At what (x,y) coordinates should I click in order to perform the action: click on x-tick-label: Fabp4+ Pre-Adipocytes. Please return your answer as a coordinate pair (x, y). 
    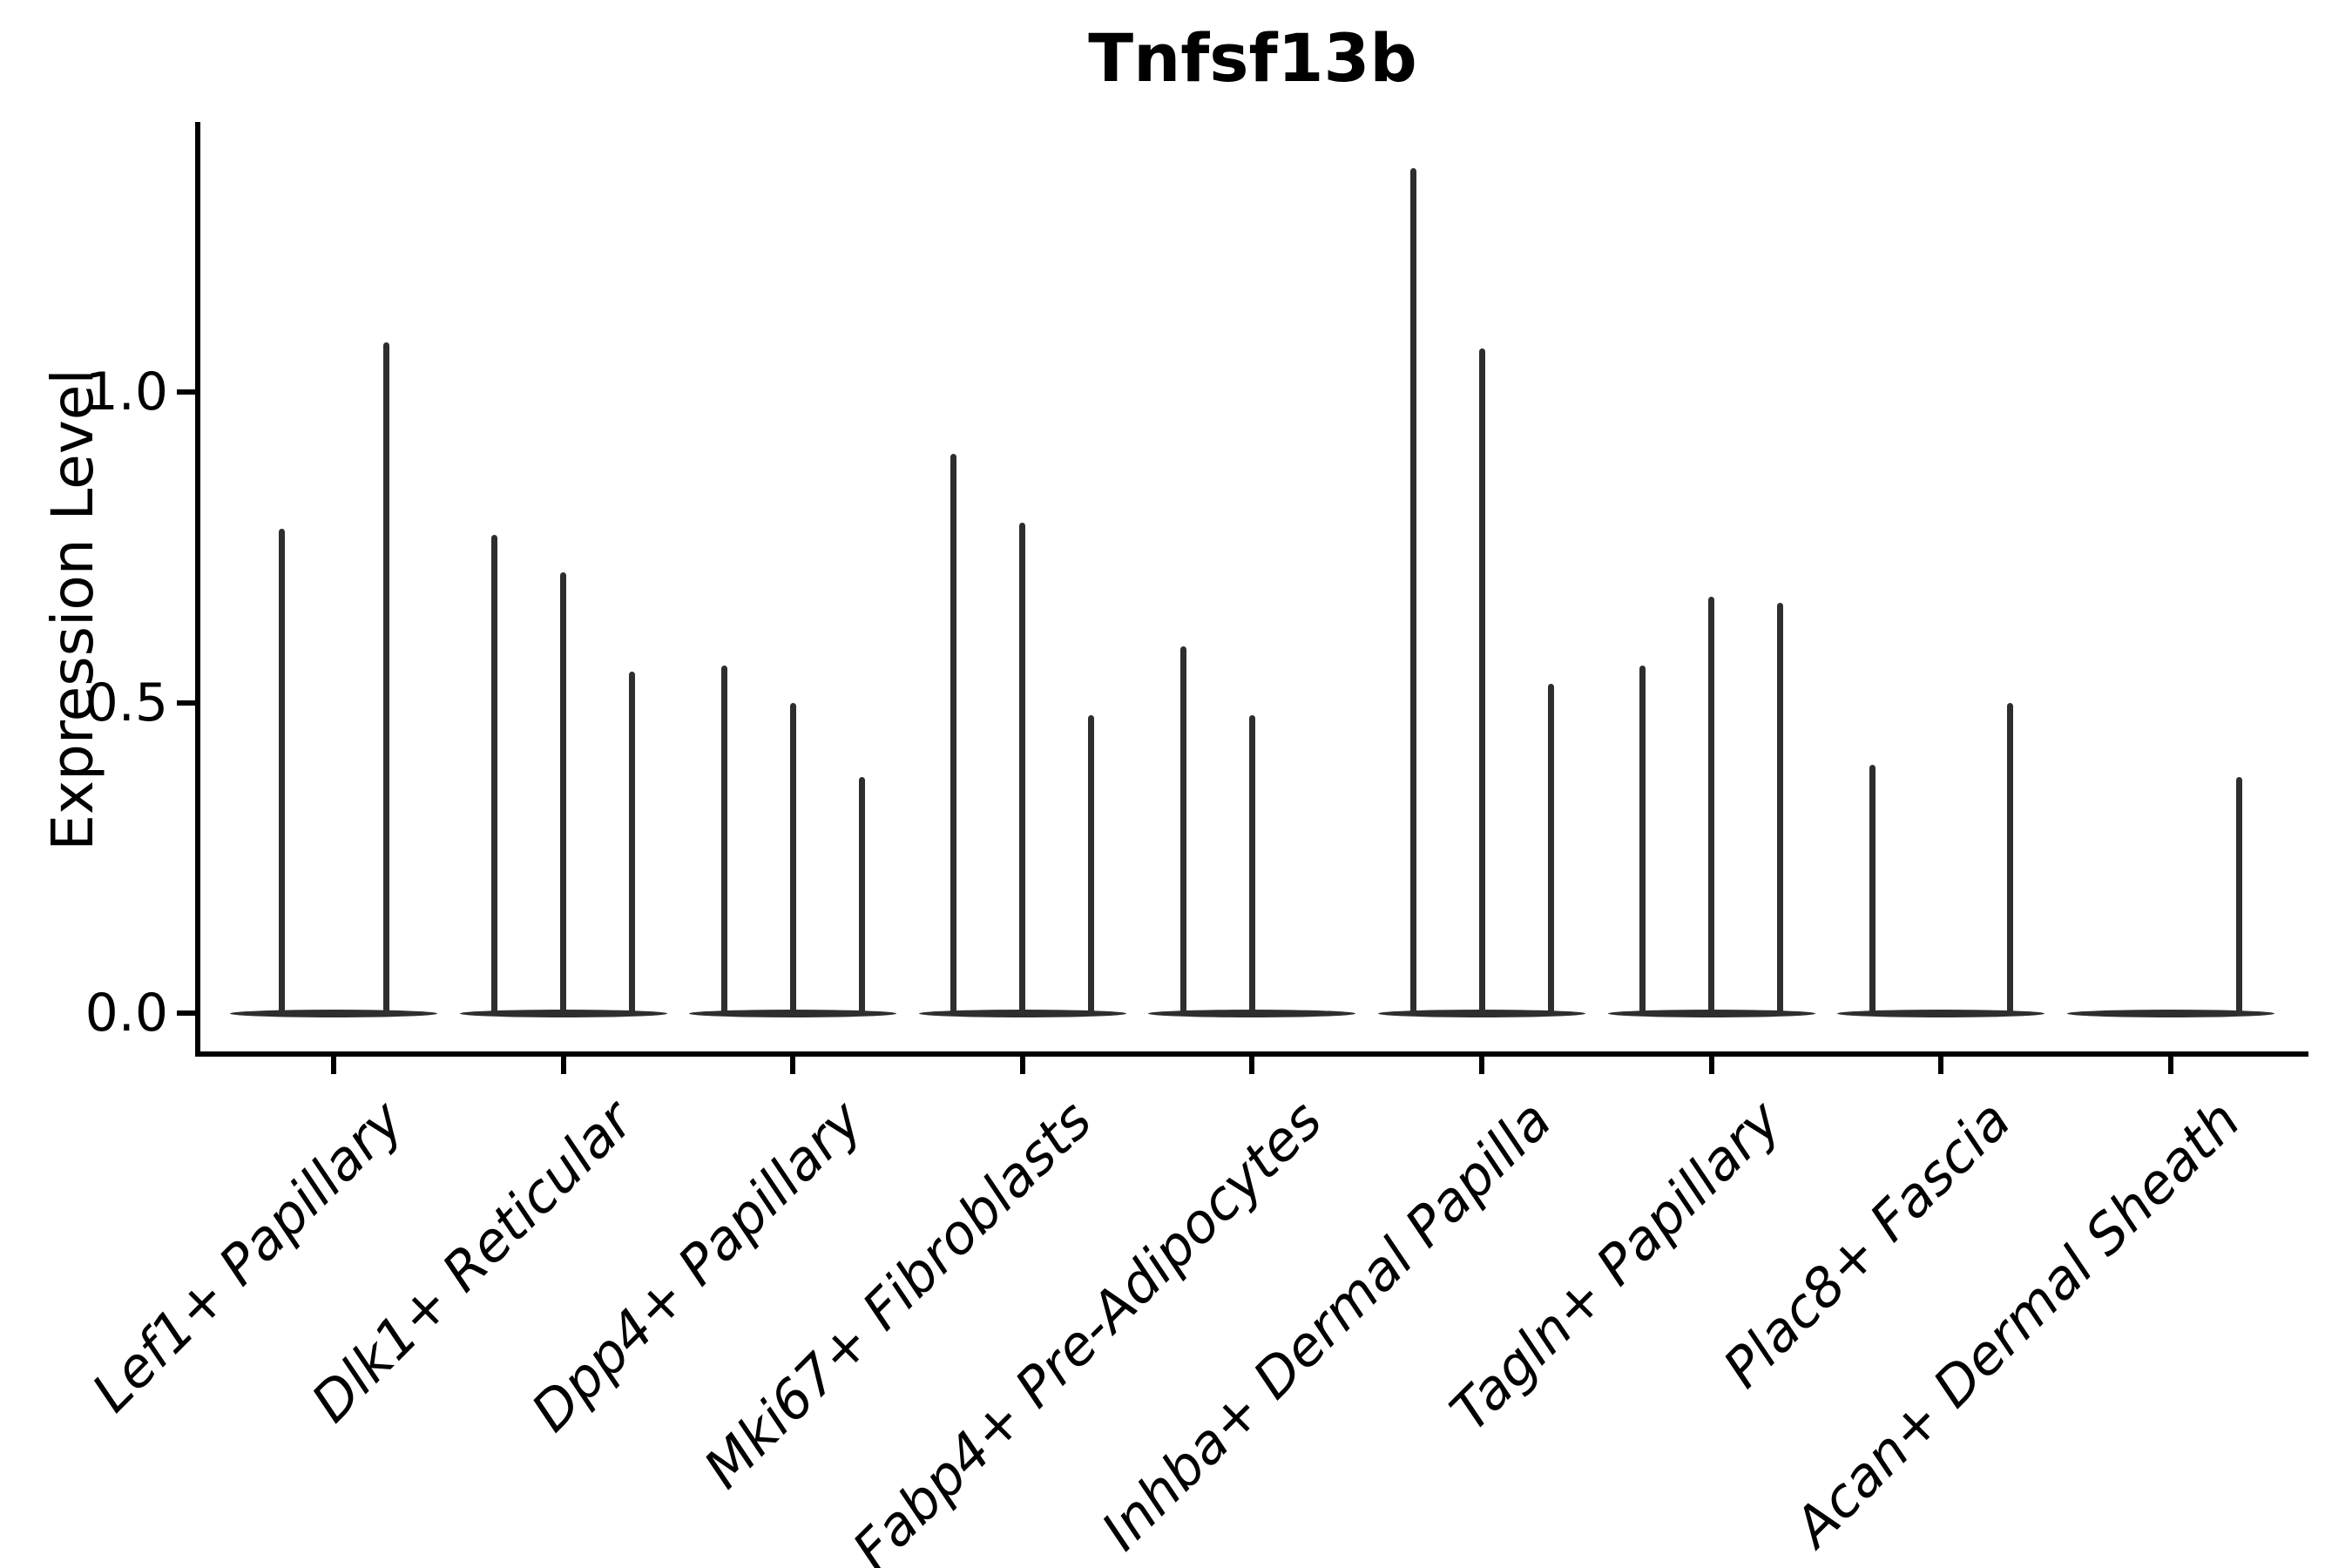
    Looking at the image, I should click on (1087, 1328).